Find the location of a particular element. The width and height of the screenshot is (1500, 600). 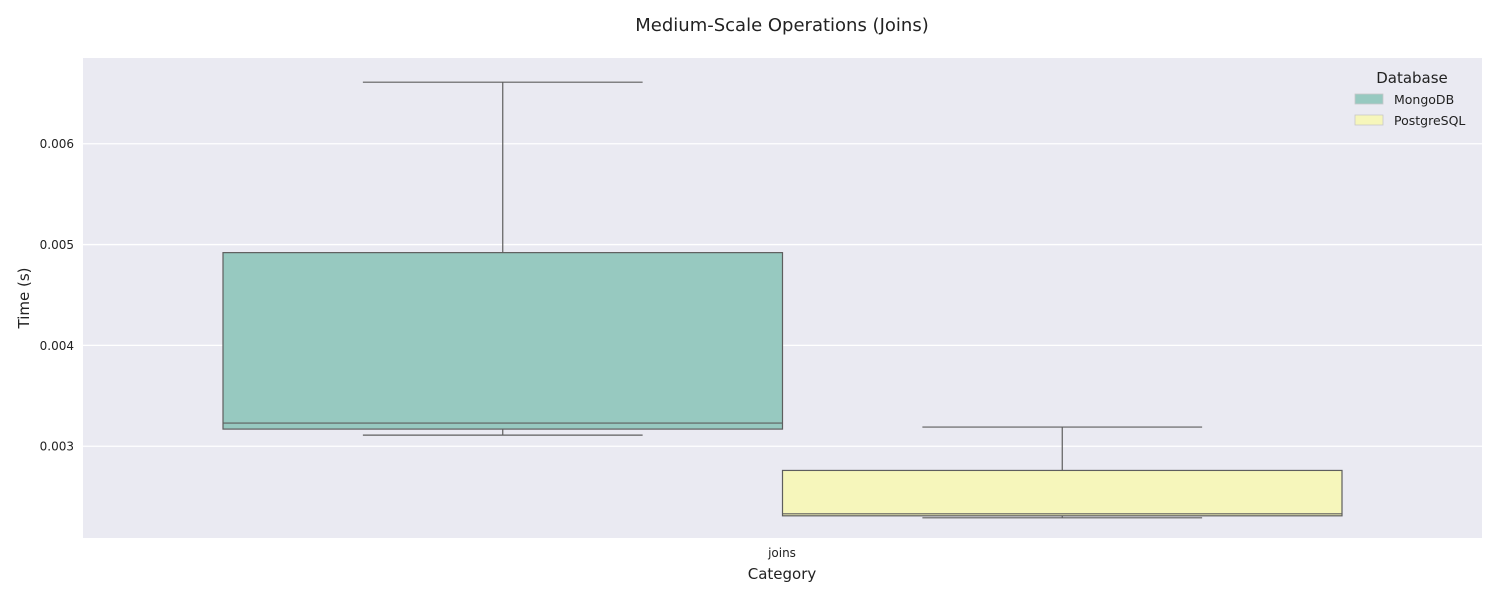

x-axis-label: Category is located at coordinates (782, 574).